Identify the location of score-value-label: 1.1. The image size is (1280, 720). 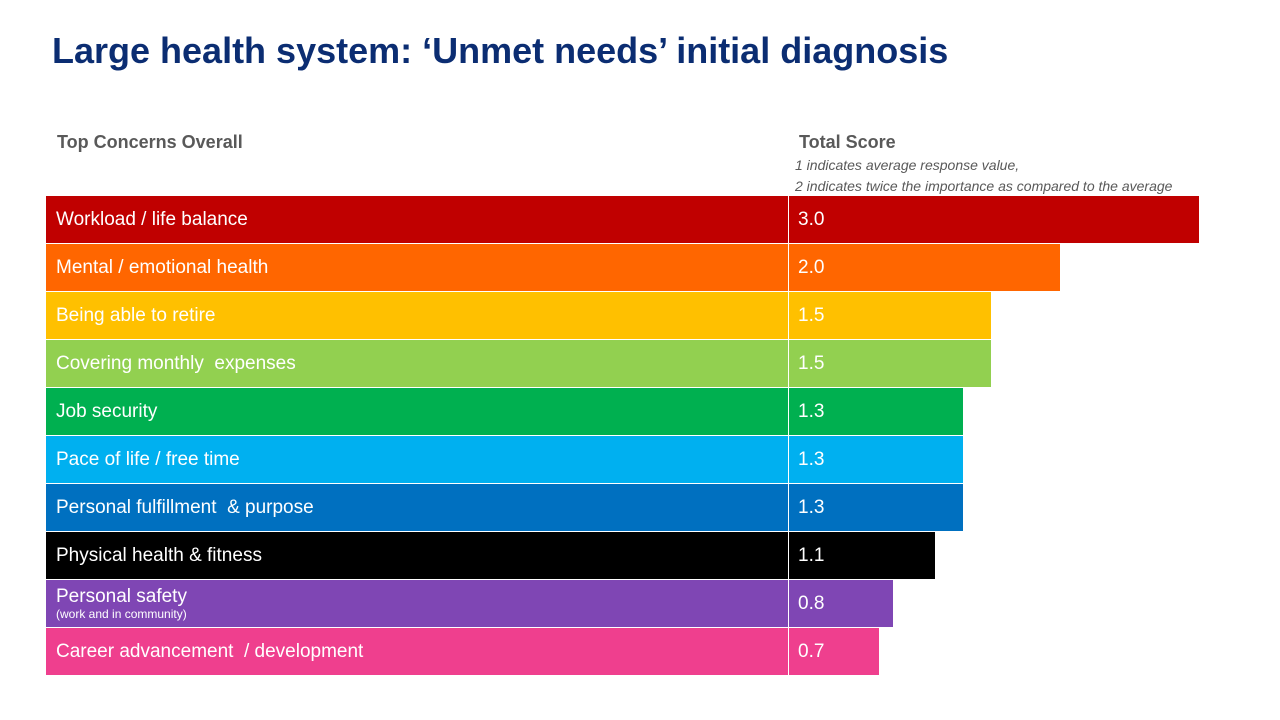
(811, 555).